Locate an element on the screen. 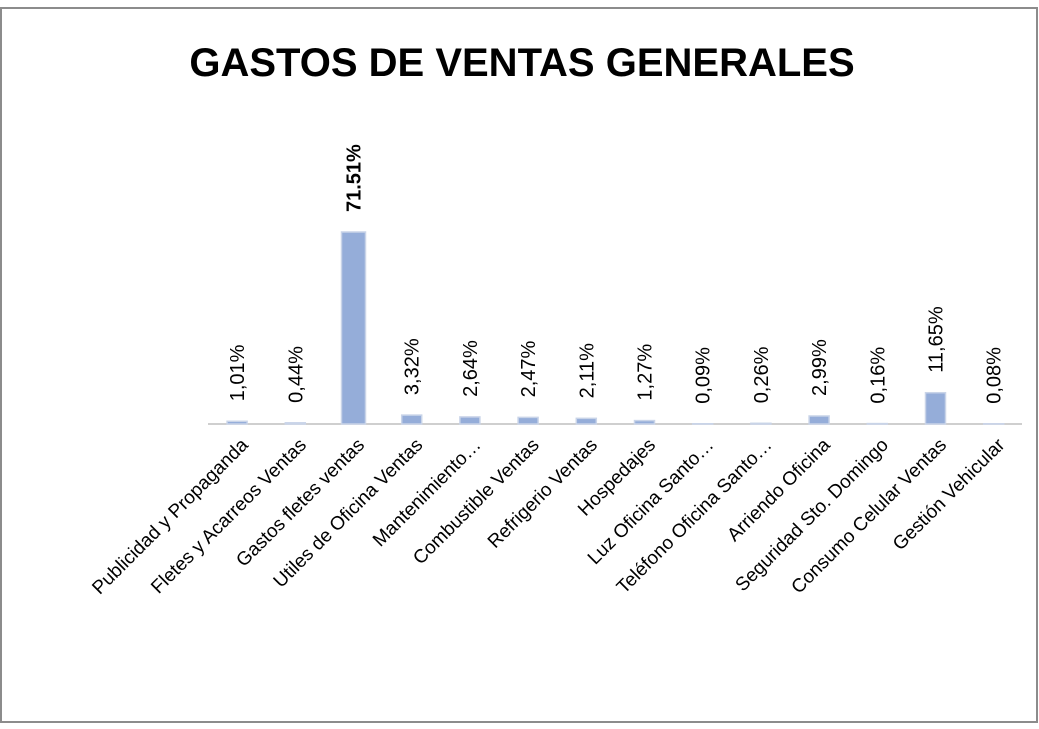  data-label: 0,09% is located at coordinates (704, 375).